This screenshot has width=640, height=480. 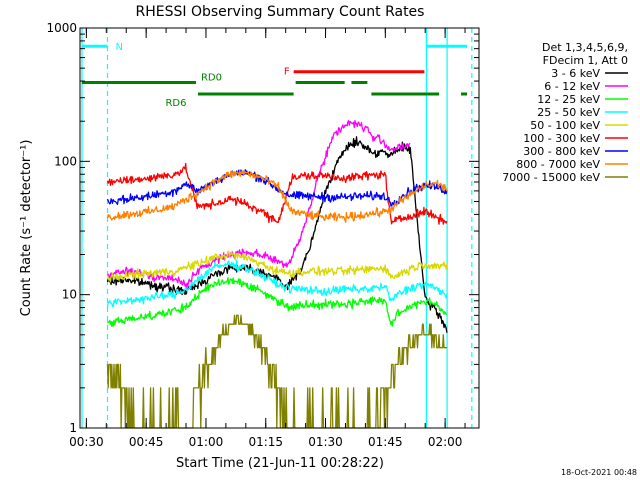 What do you see at coordinates (280, 463) in the screenshot?
I see `x-axis-label: Start Time (21-Jun-11 00:28:22)` at bounding box center [280, 463].